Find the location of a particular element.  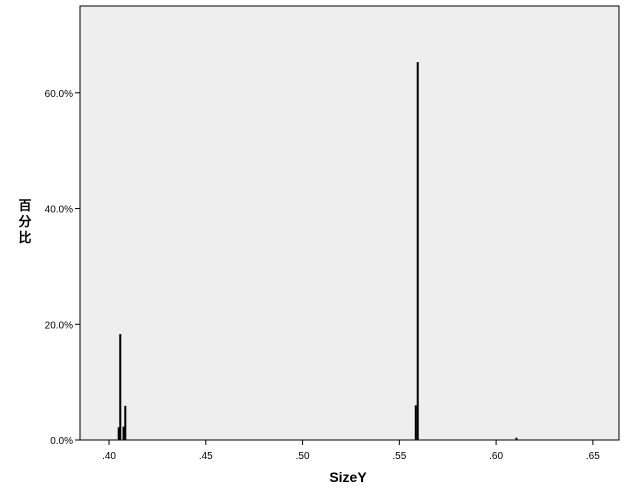

y-tick-label: 40.0% is located at coordinates (59, 210).